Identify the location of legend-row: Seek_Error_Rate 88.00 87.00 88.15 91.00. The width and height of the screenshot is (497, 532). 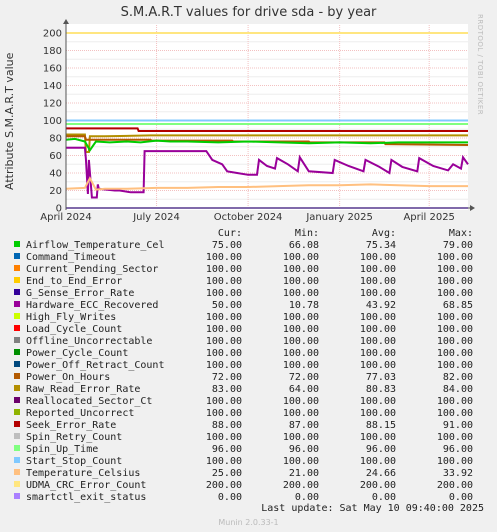
(243, 426).